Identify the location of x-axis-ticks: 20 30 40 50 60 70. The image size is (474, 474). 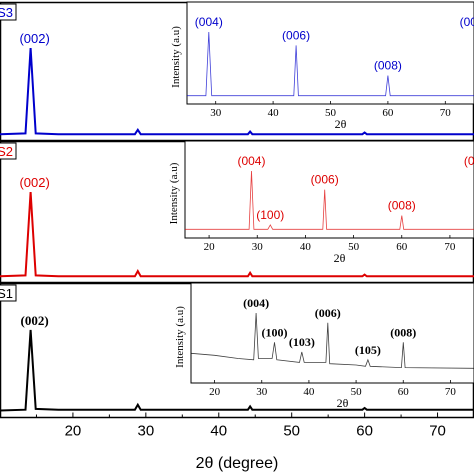
(240, 426).